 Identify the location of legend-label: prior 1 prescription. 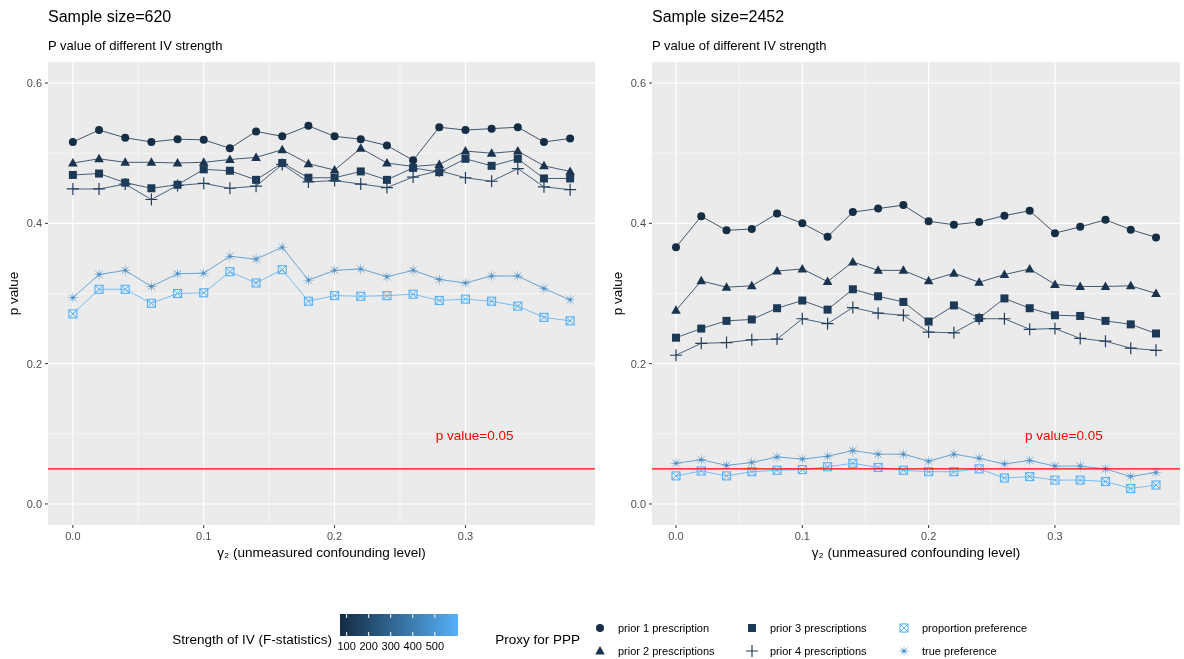
(664, 628).